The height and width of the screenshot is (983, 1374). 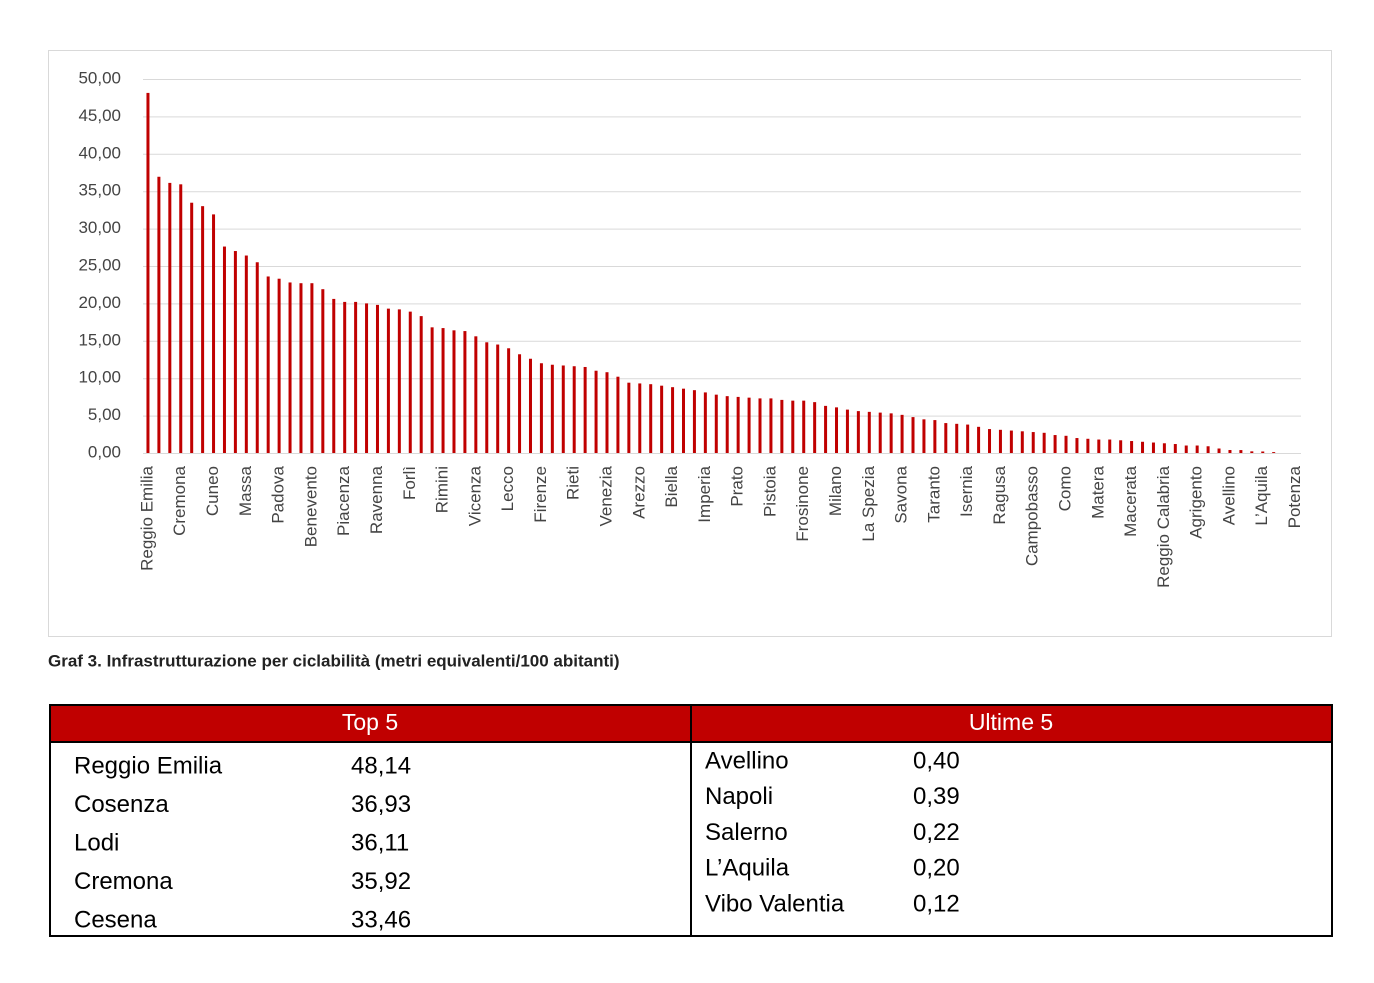 What do you see at coordinates (381, 919) in the screenshot?
I see `cell-value: 33,46` at bounding box center [381, 919].